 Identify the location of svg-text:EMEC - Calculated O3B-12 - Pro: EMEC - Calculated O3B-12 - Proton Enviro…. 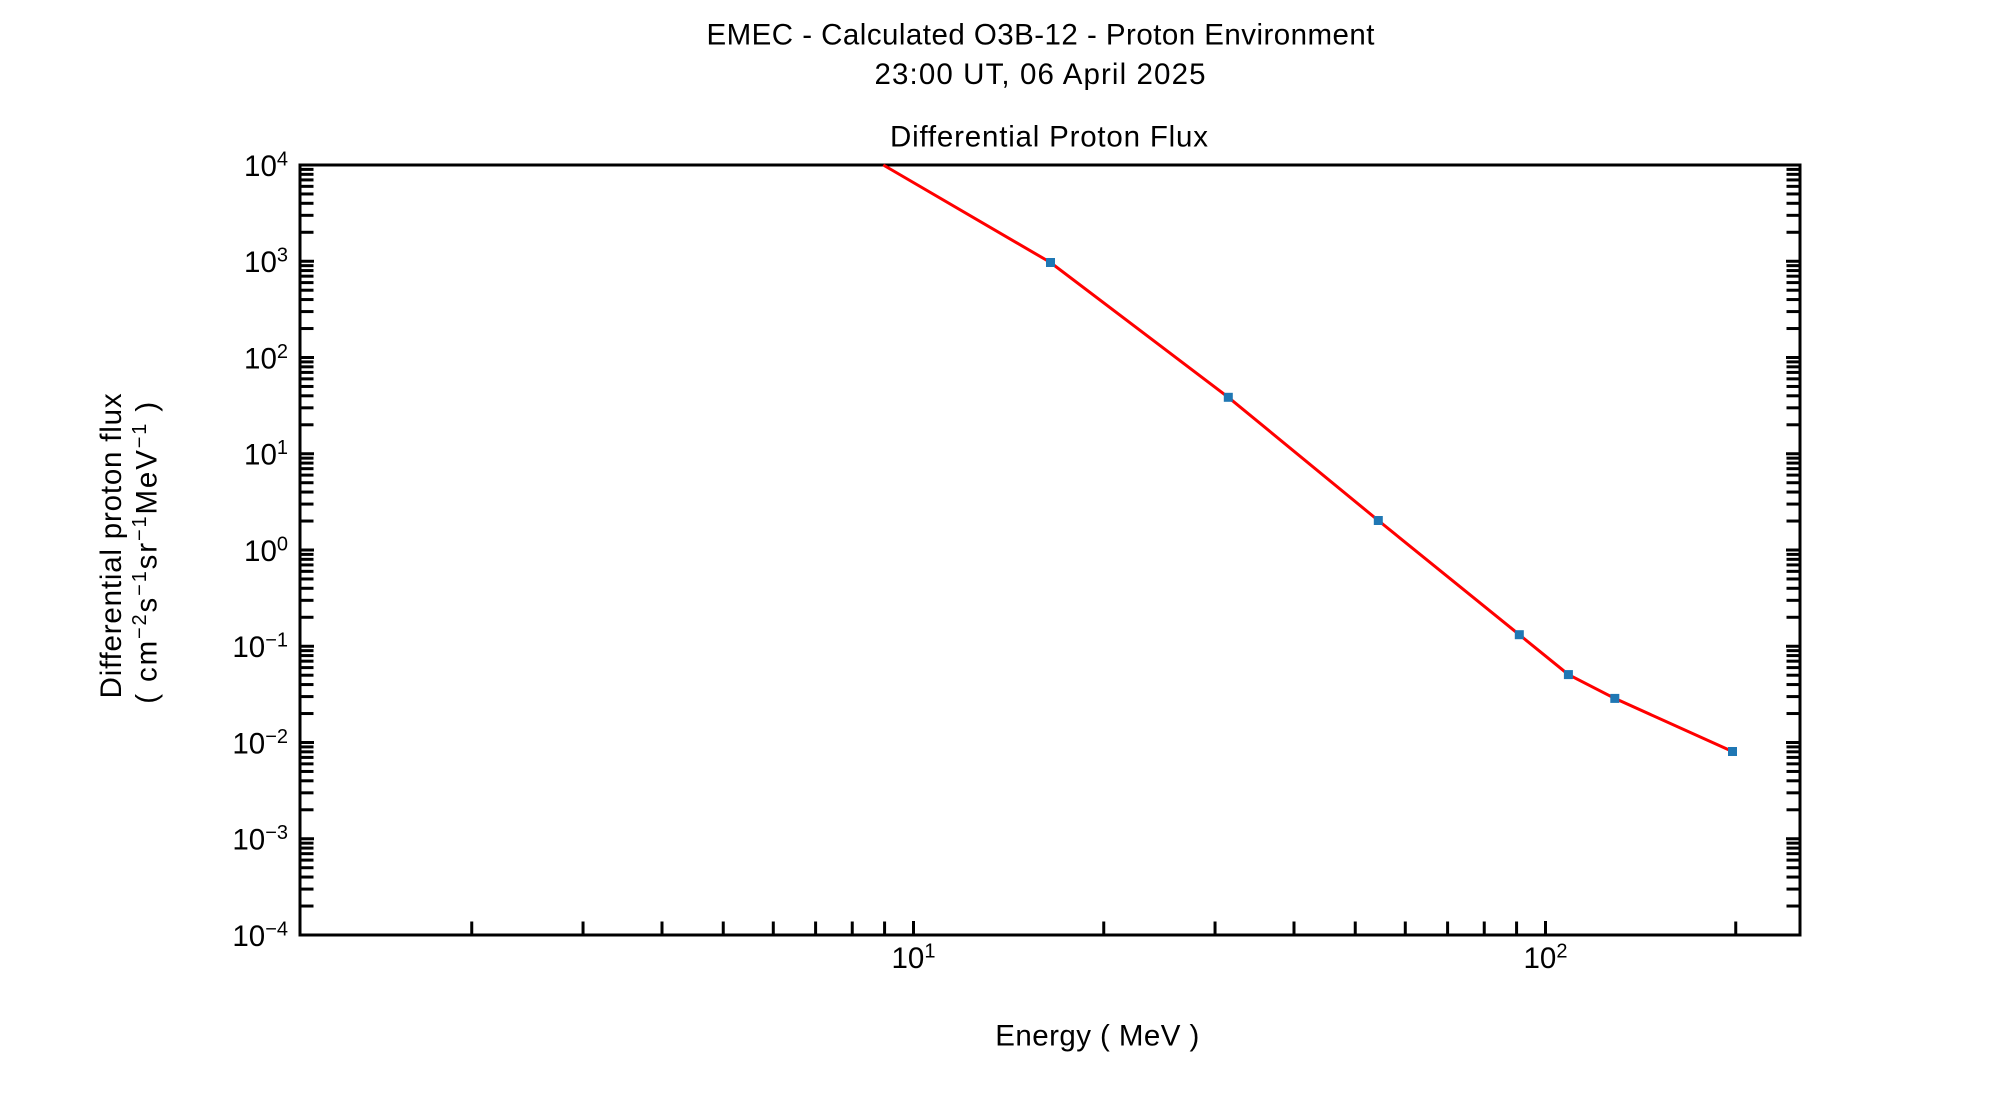
(1041, 35).